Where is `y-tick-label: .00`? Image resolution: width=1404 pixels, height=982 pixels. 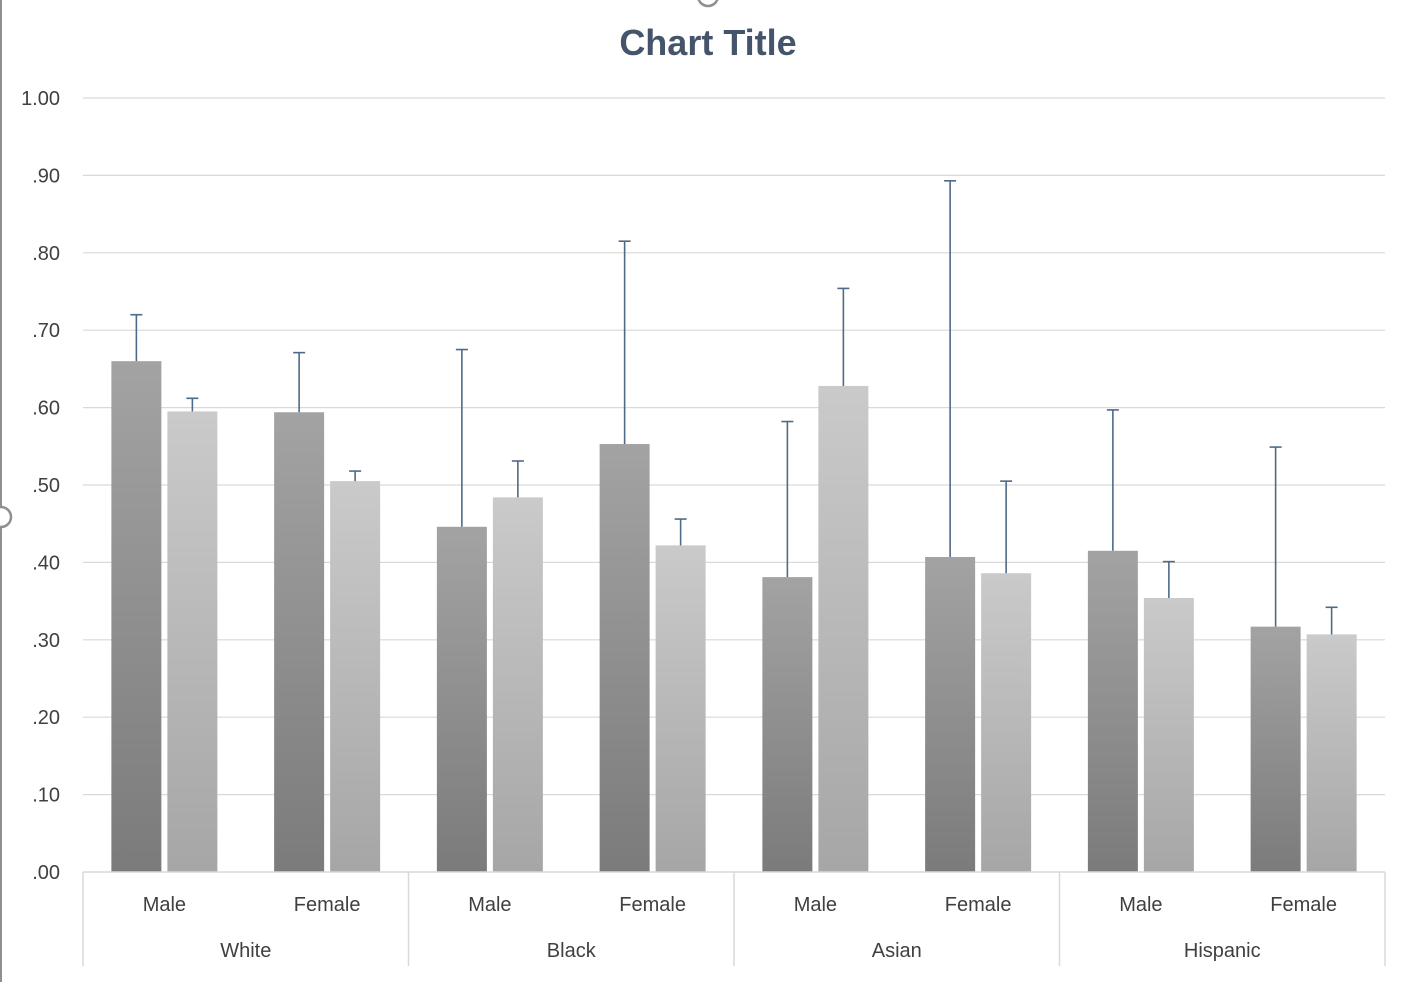
y-tick-label: .00 is located at coordinates (46, 873).